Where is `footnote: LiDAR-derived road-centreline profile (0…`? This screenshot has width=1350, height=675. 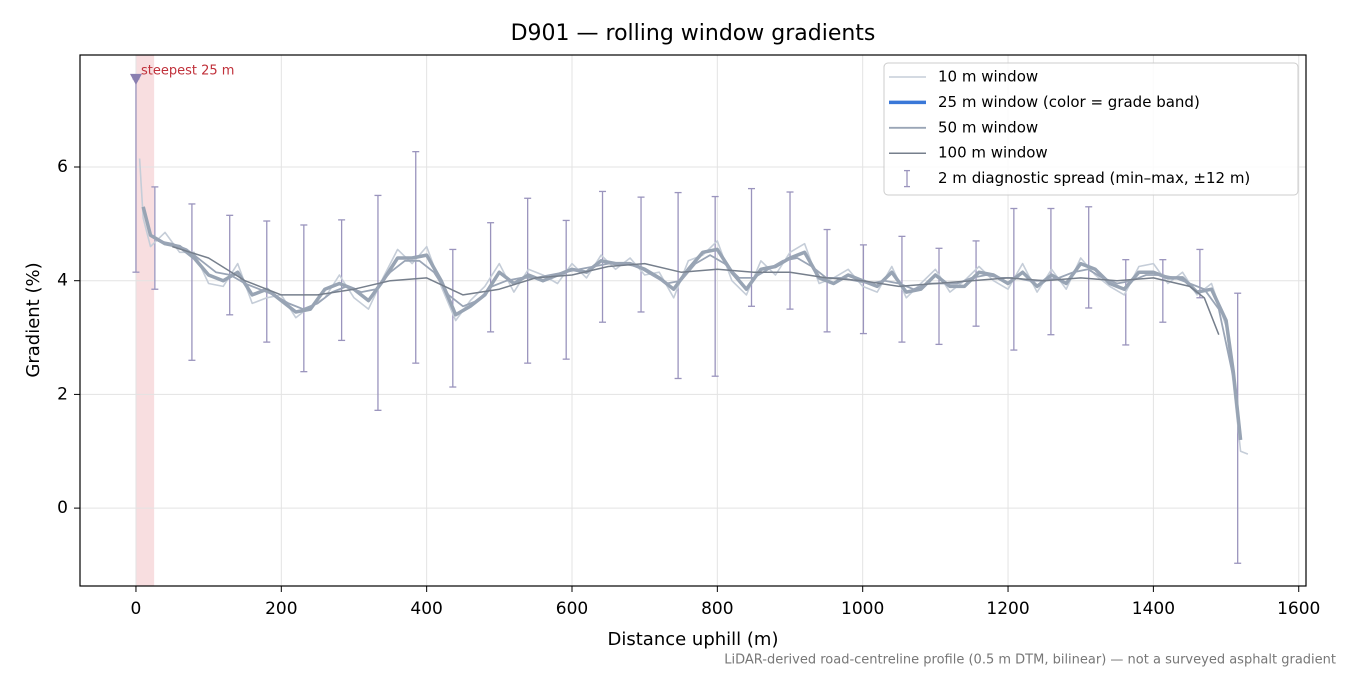 footnote: LiDAR-derived road-centreline profile (0… is located at coordinates (1030, 660).